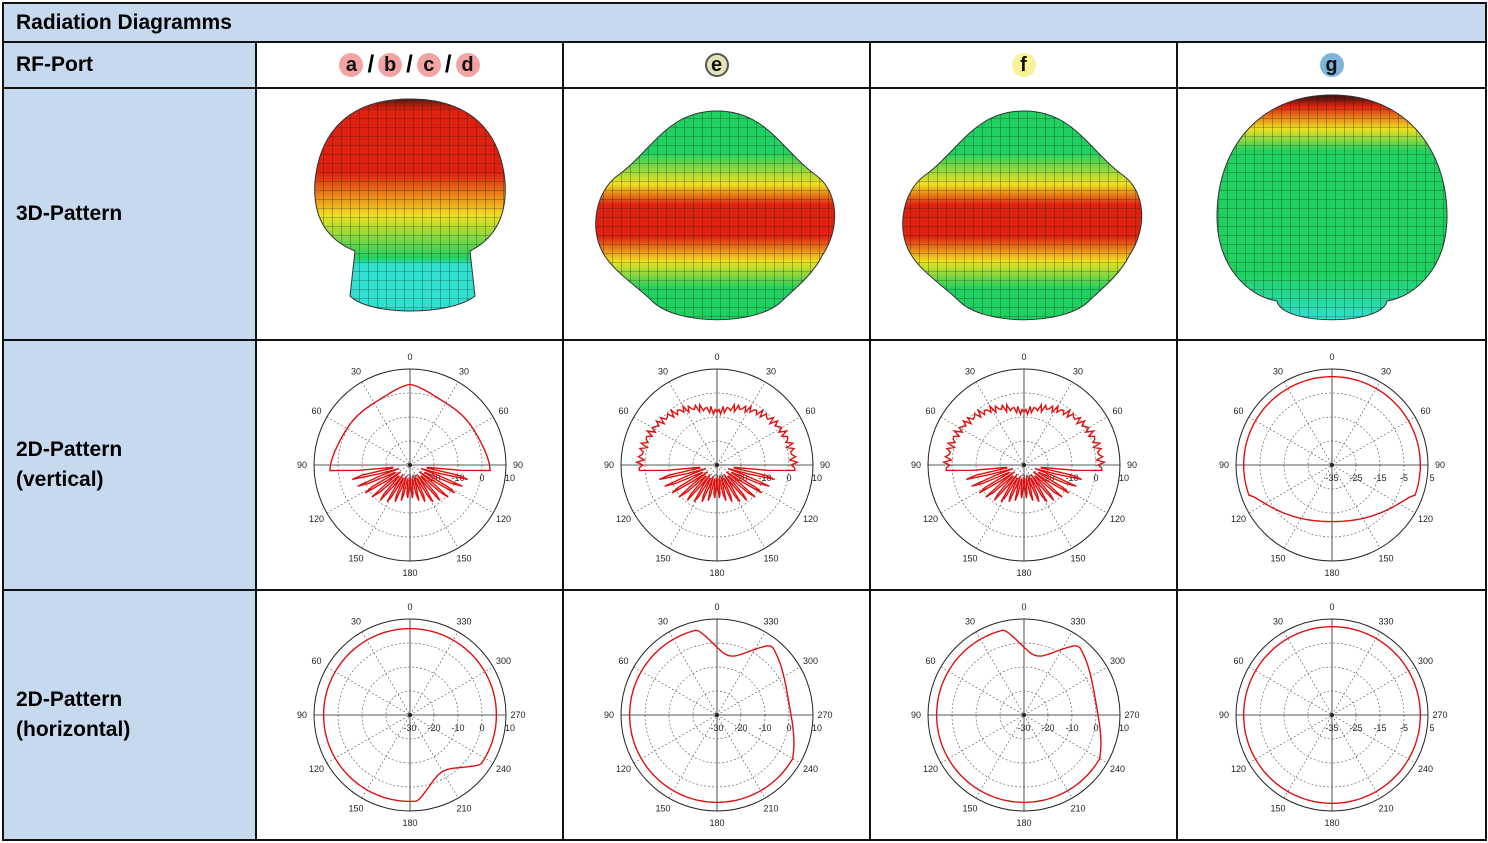  What do you see at coordinates (60, 479) in the screenshot?
I see `row-label-line-2: (vertical)` at bounding box center [60, 479].